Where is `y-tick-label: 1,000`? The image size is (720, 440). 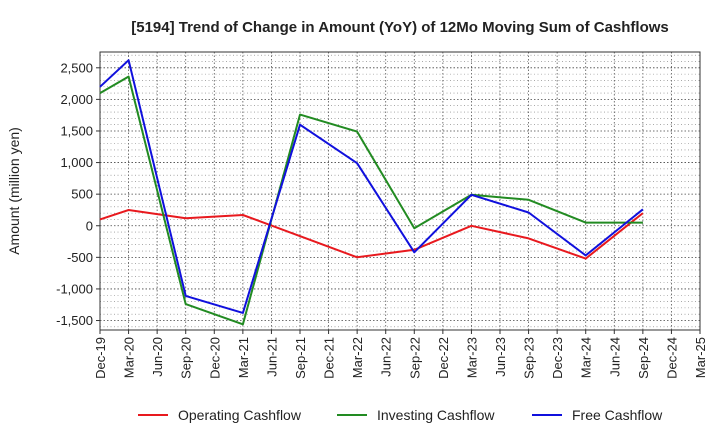
y-tick-label: 1,000 is located at coordinates (76, 162).